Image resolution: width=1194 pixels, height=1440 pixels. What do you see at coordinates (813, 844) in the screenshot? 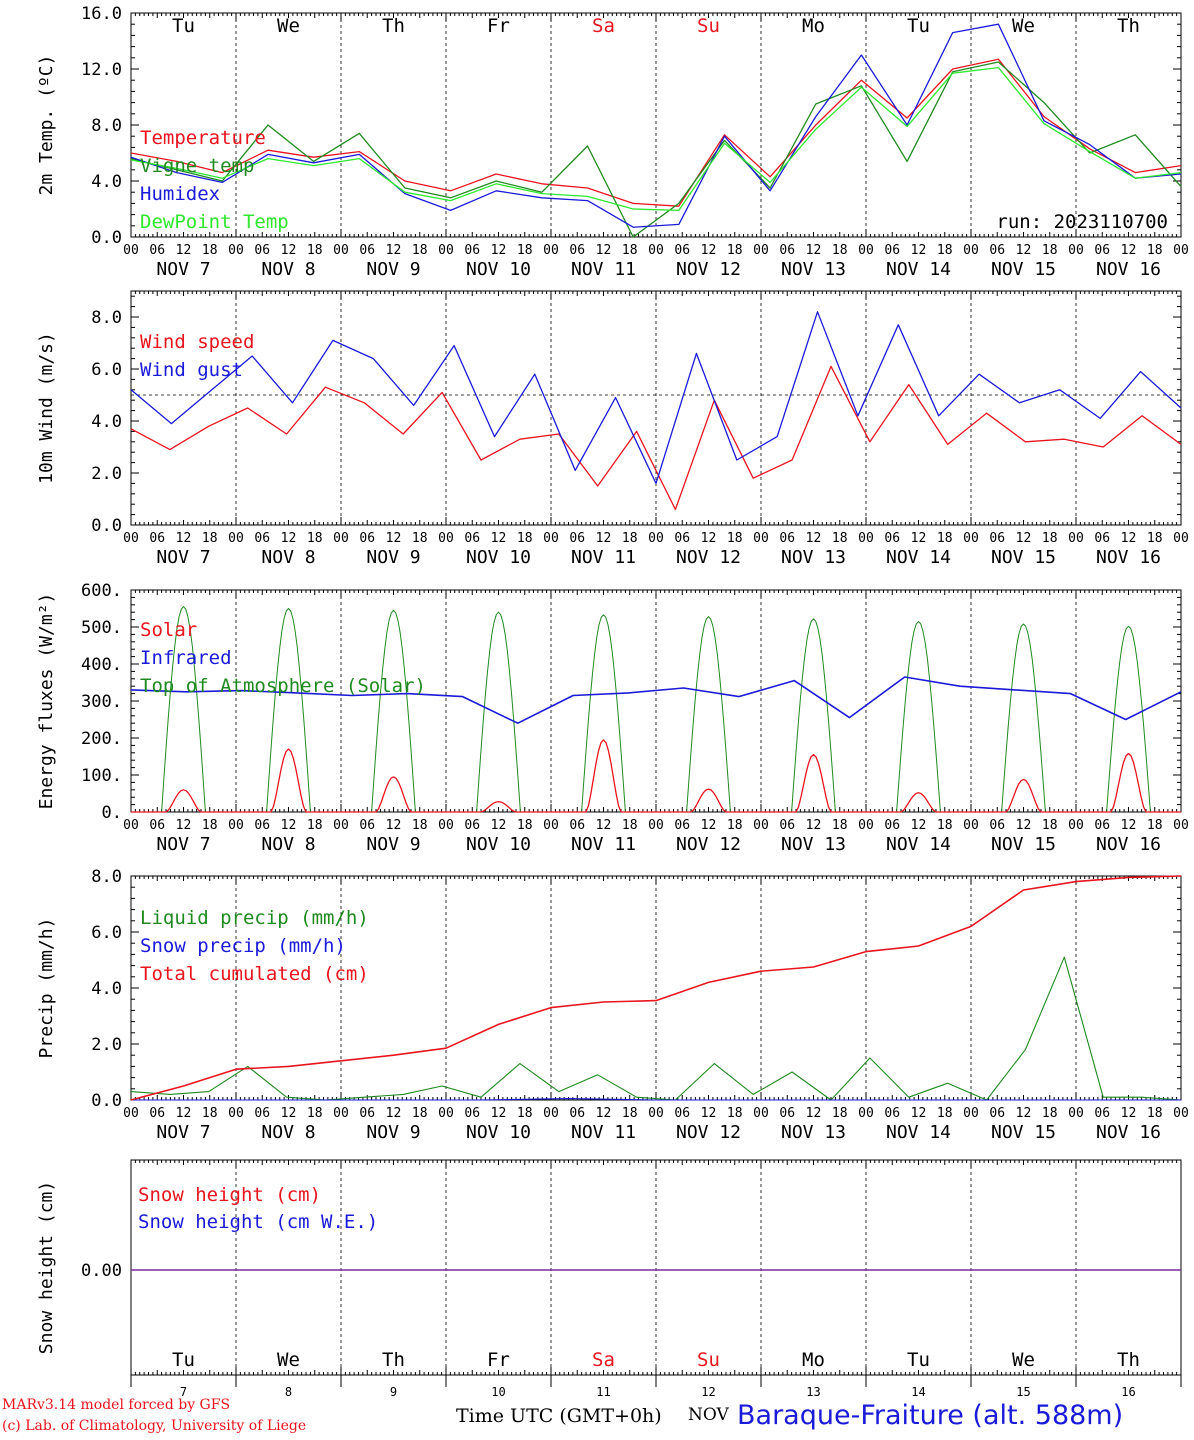
I see `date-label: NOV 13` at bounding box center [813, 844].